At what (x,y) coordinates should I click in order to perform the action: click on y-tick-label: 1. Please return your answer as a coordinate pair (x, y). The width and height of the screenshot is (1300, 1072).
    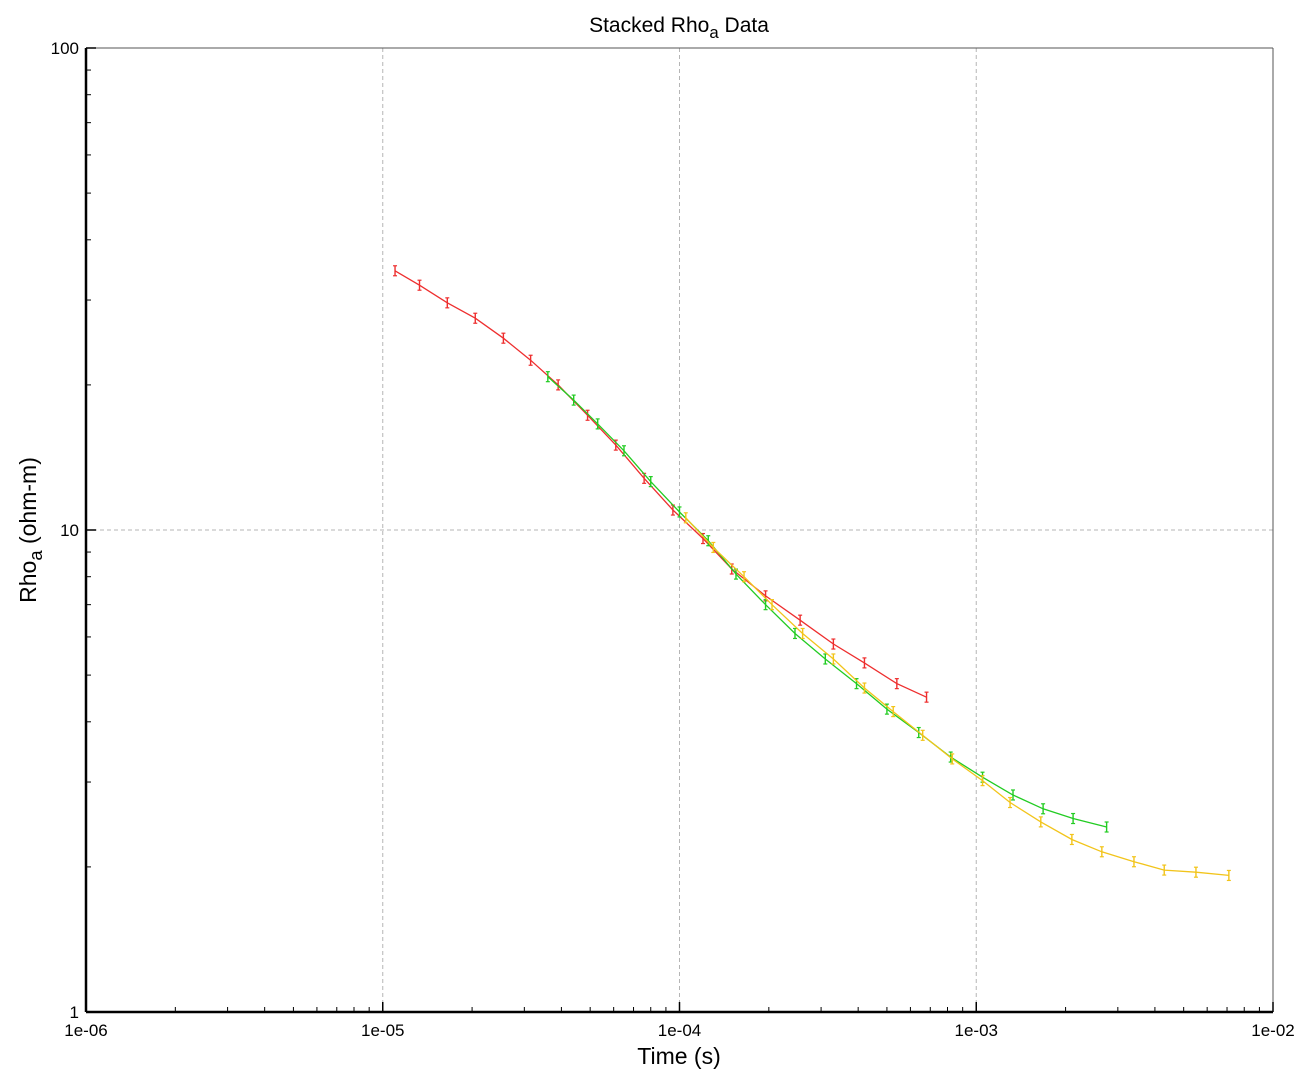
    Looking at the image, I should click on (74, 1012).